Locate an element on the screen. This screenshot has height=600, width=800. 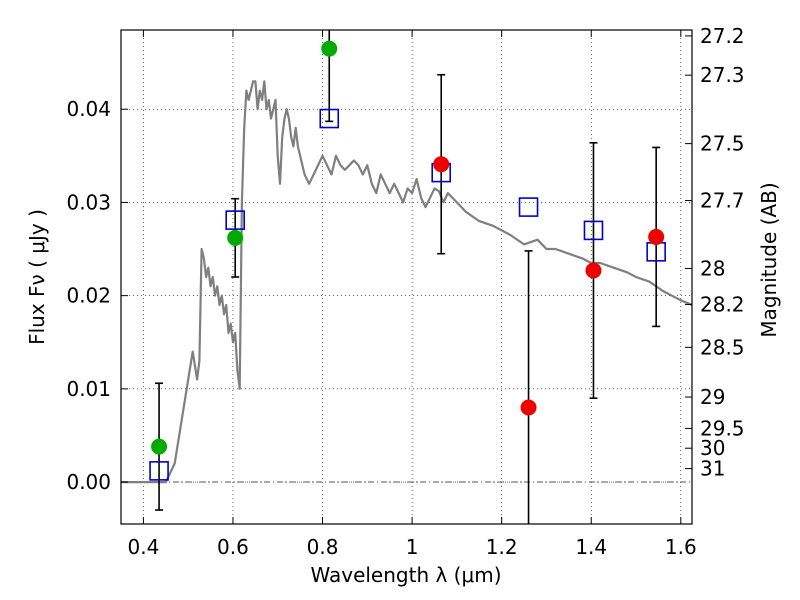
x-tick-label: 1.4 is located at coordinates (591, 547).